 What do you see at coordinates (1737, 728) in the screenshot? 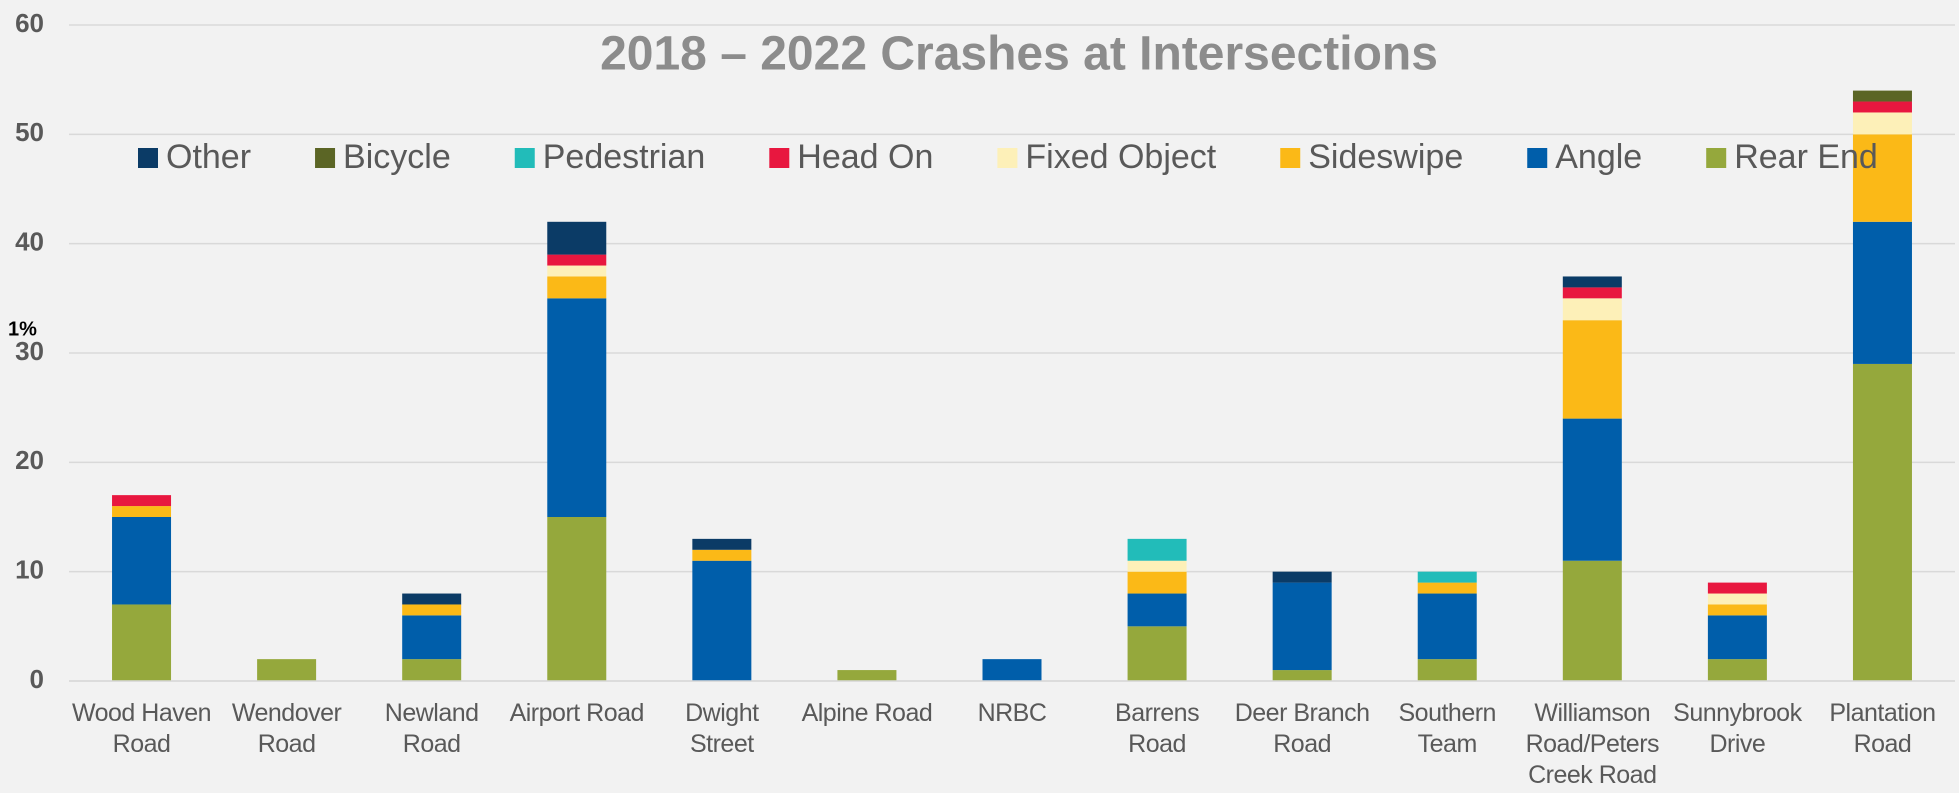
I see `x-tick-label: Sunnybrook Drive` at bounding box center [1737, 728].